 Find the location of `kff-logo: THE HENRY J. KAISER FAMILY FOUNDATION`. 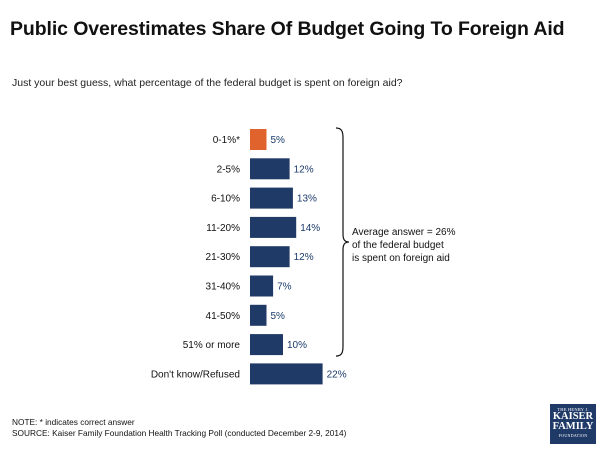

kff-logo: THE HENRY J. KAISER FAMILY FOUNDATION is located at coordinates (573, 424).